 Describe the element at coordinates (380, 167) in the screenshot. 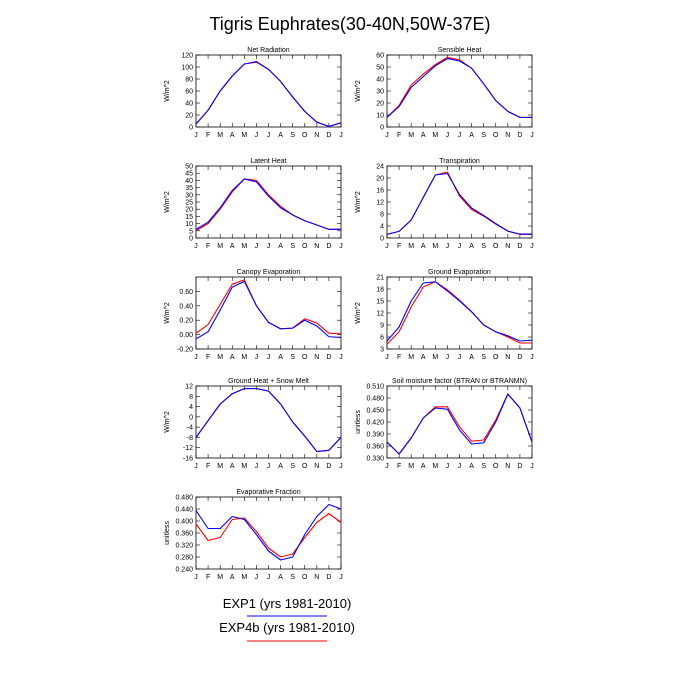

I see `y-tick-label: 24` at that location.